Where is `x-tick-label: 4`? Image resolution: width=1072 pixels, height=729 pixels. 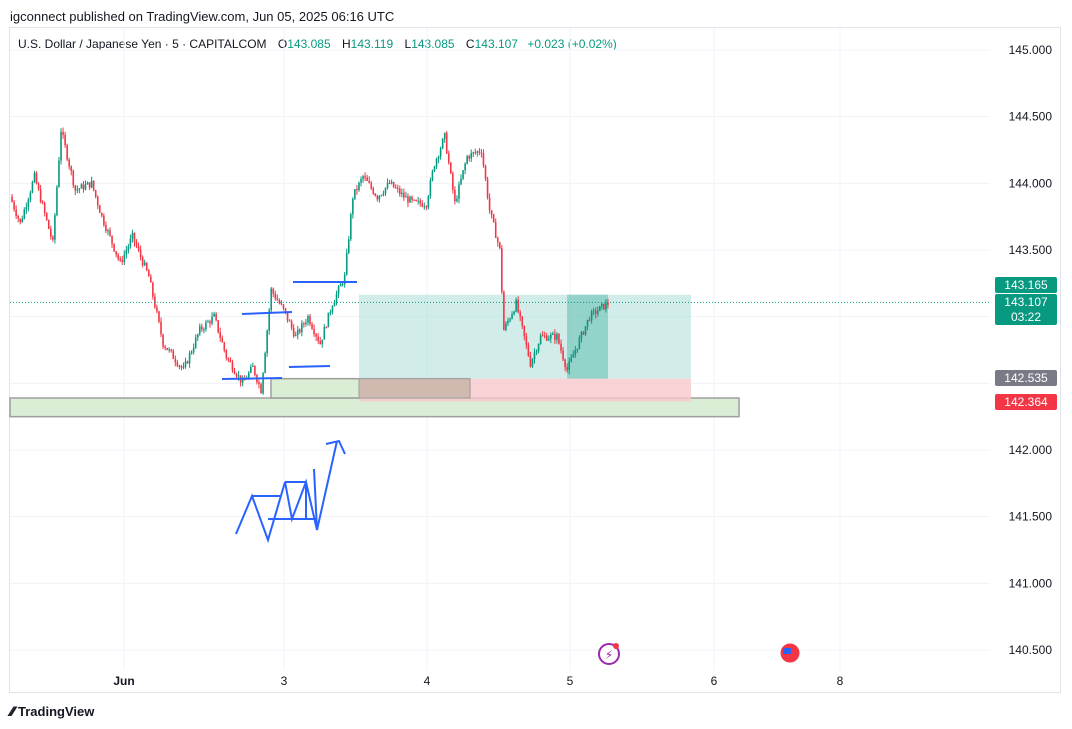 x-tick-label: 4 is located at coordinates (427, 681).